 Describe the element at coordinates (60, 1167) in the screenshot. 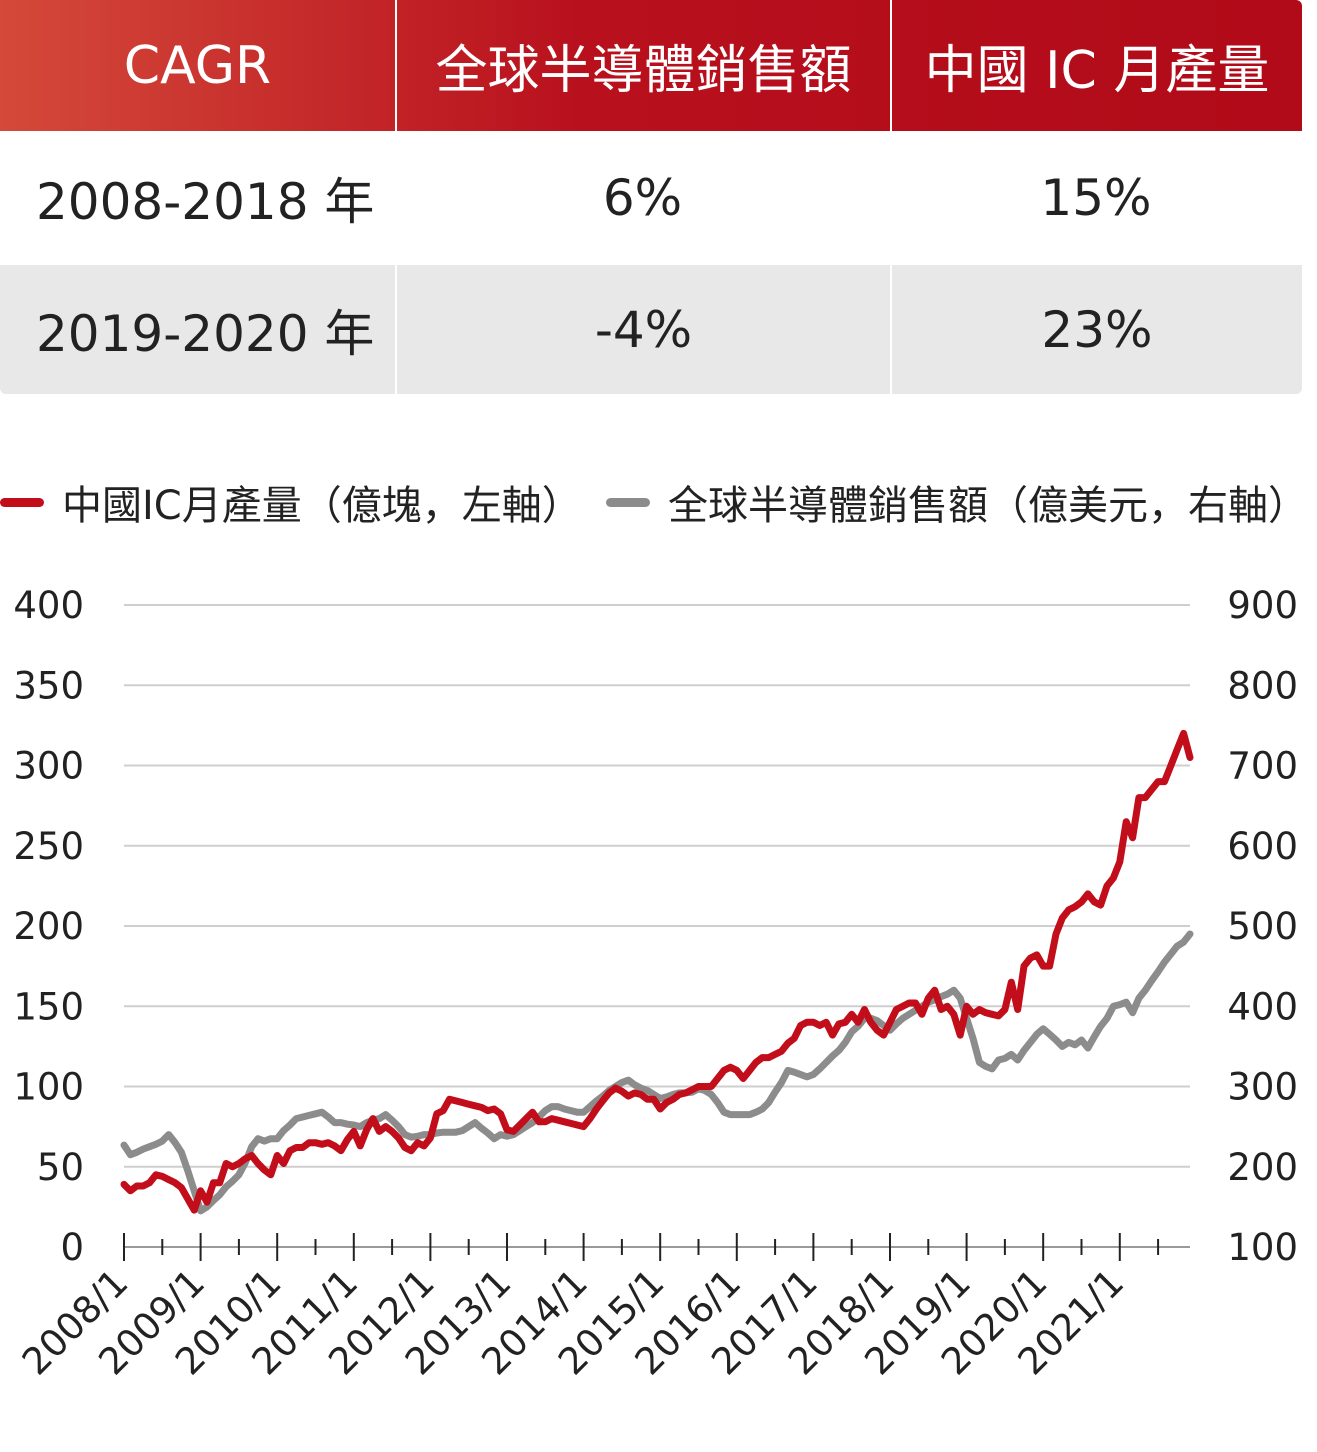

I see `left-axis-tick-label: 50` at that location.